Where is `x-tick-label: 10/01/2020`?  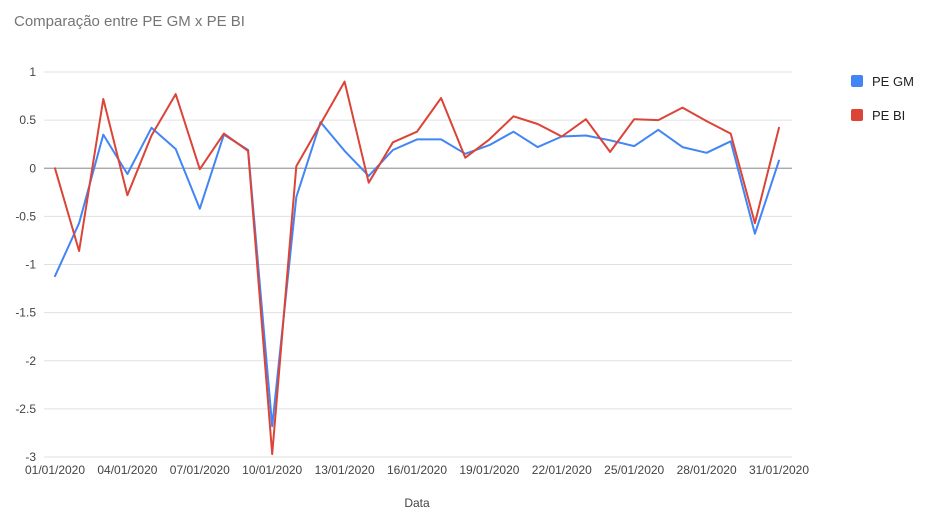
x-tick-label: 10/01/2020 is located at coordinates (272, 470).